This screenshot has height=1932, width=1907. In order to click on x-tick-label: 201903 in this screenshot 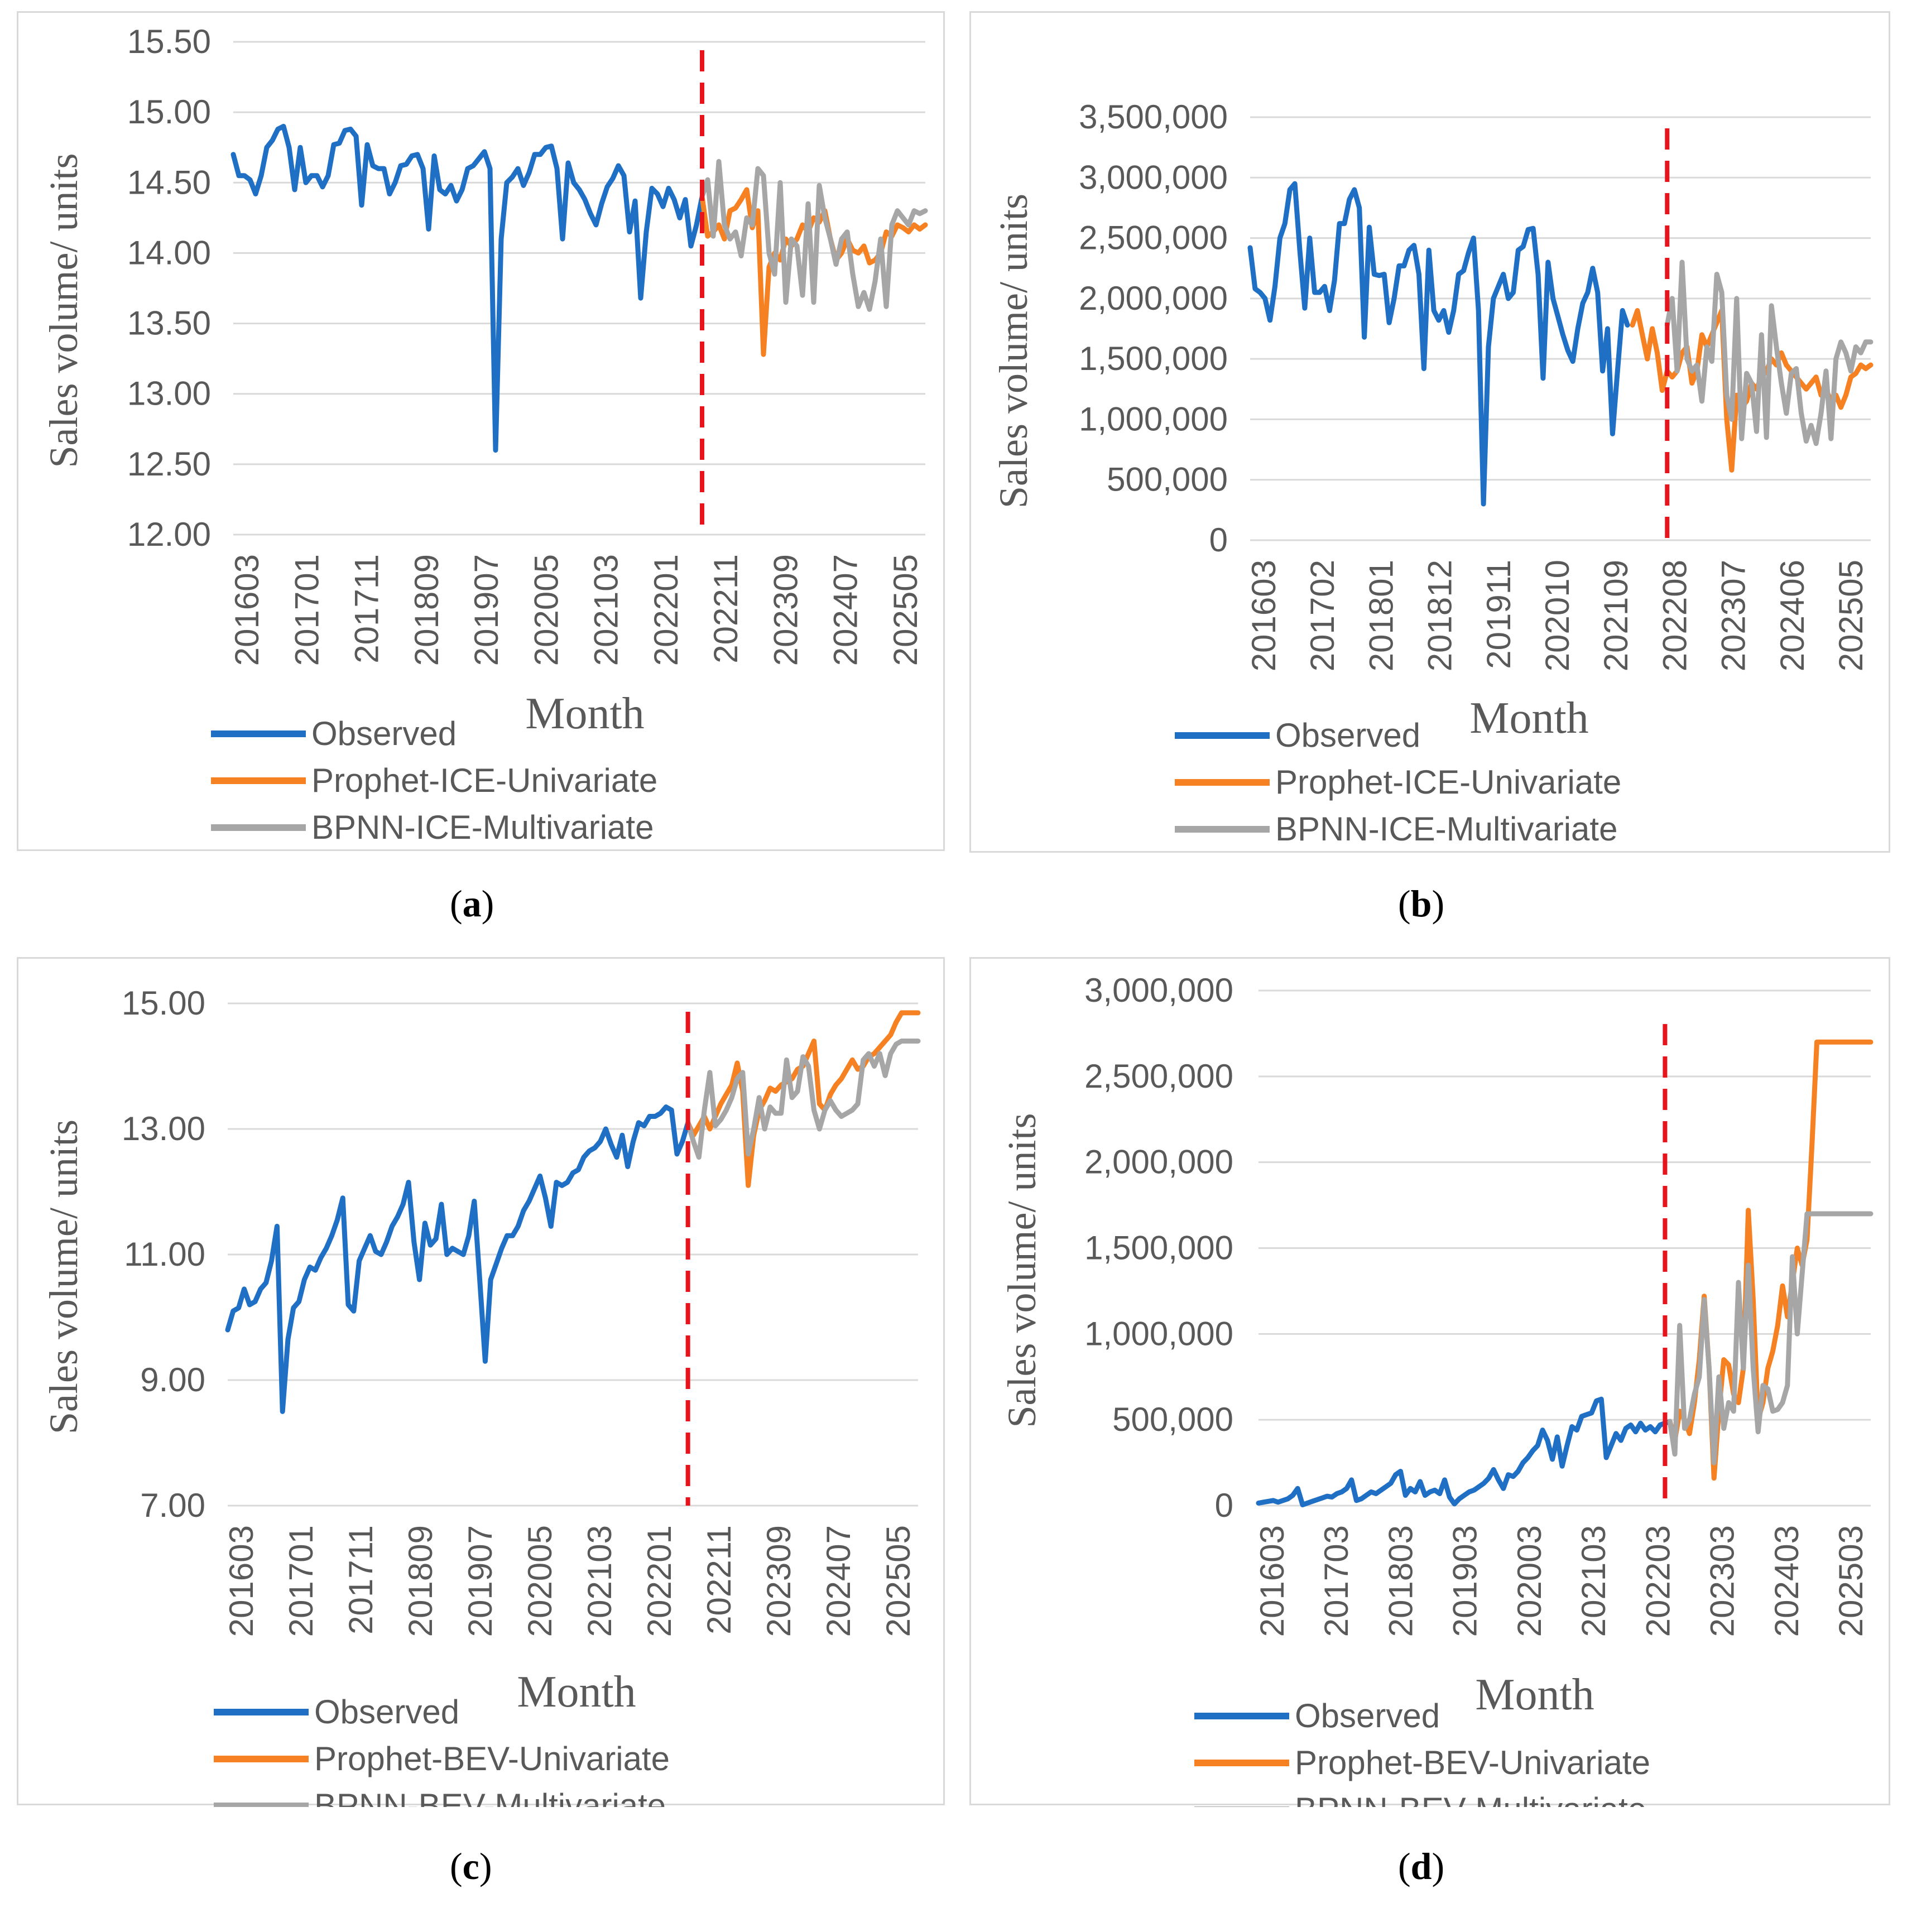, I will do `click(1465, 1581)`.